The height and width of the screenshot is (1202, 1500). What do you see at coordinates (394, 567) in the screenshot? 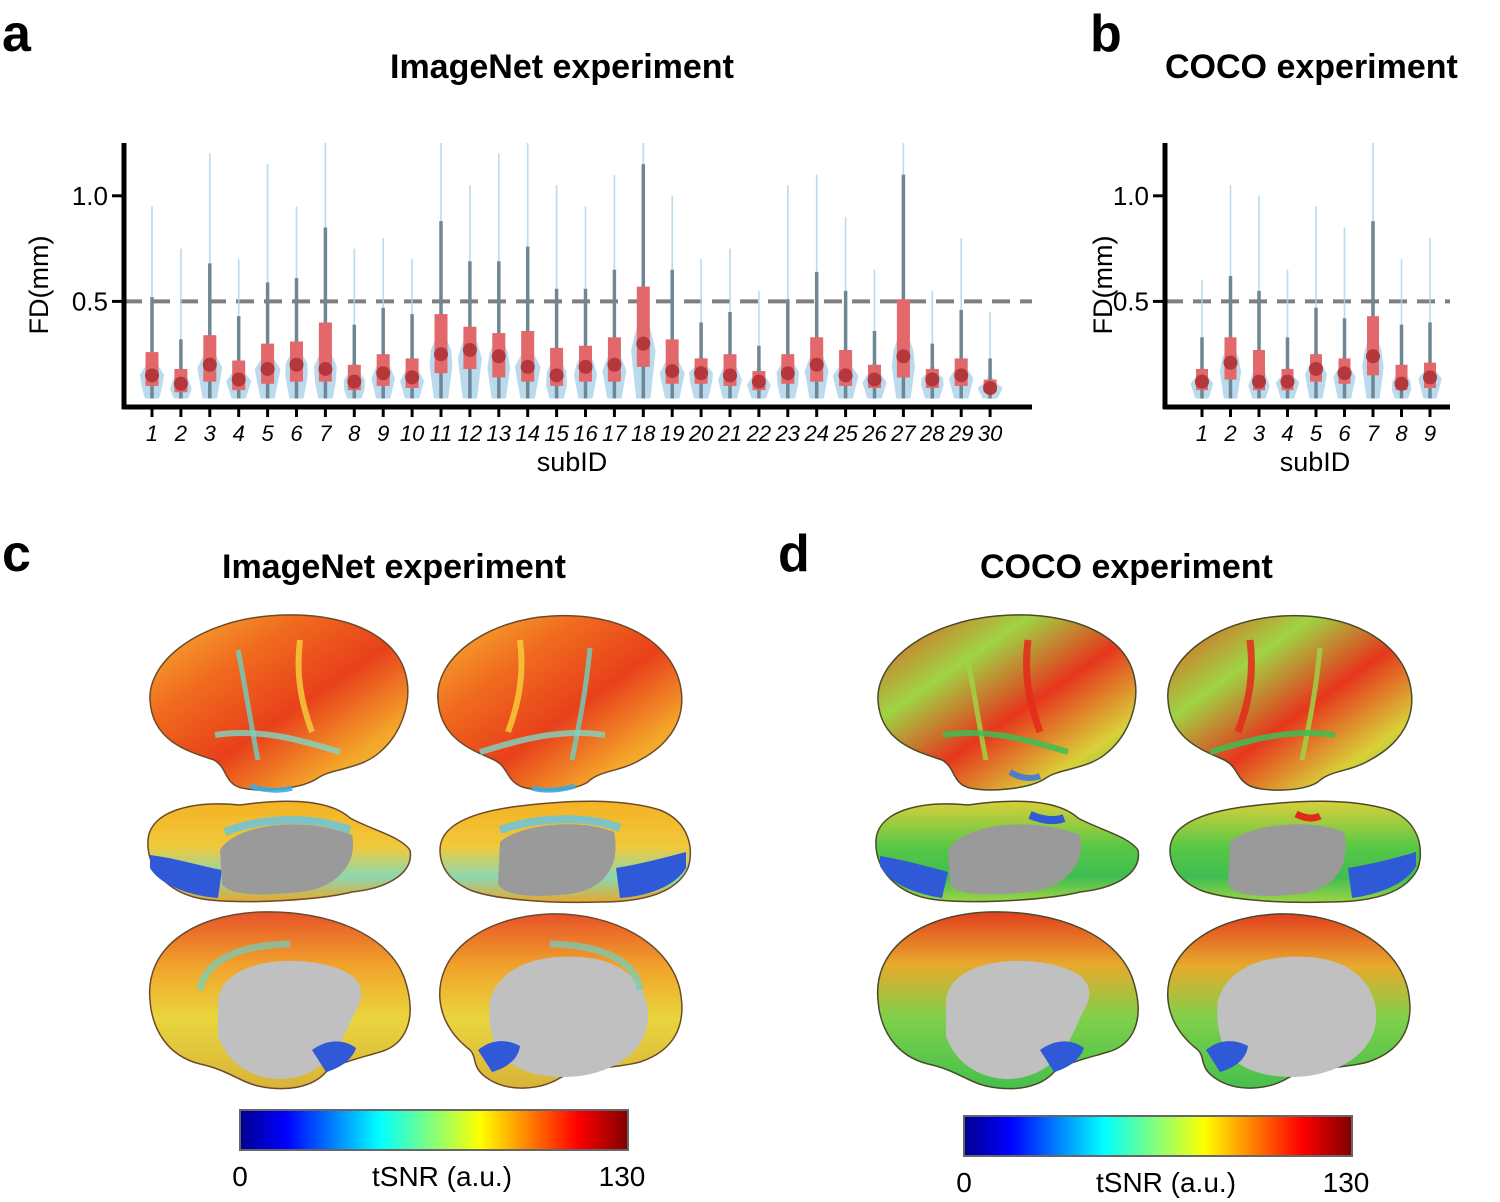
I see `panel-title-c: ImageNet experiment` at bounding box center [394, 567].